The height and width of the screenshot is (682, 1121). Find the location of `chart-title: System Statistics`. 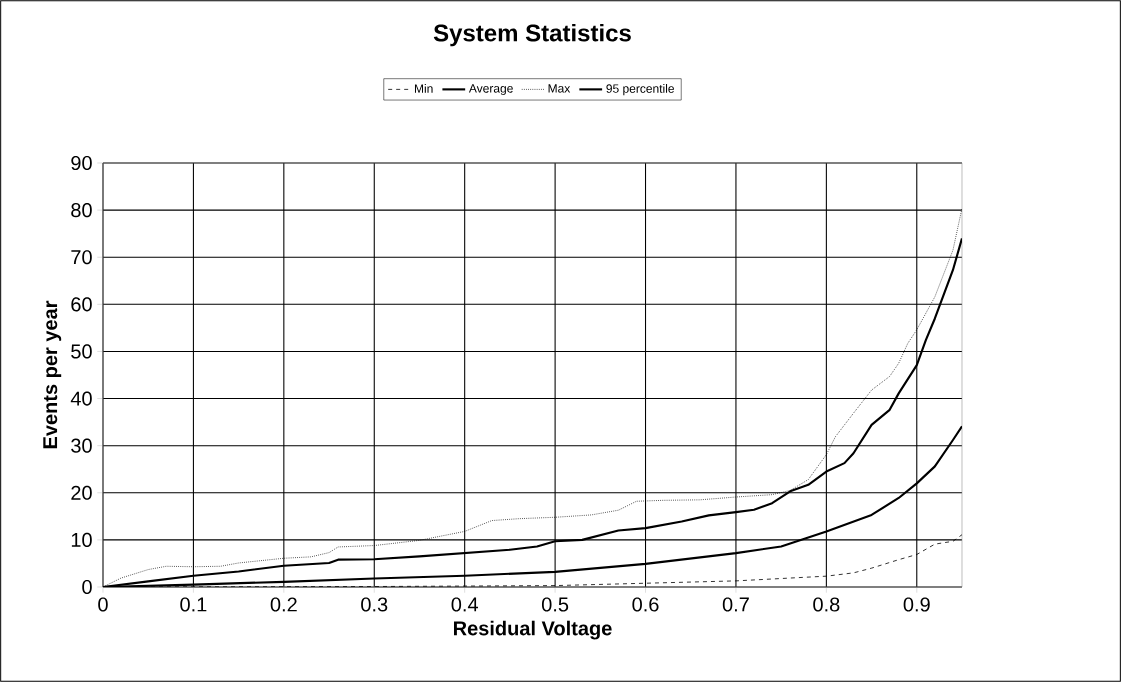

chart-title: System Statistics is located at coordinates (532, 35).